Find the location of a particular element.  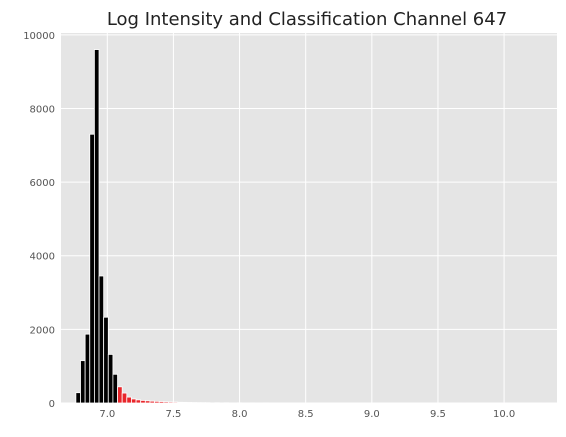

x-tick-label: 8.0 is located at coordinates (240, 414).